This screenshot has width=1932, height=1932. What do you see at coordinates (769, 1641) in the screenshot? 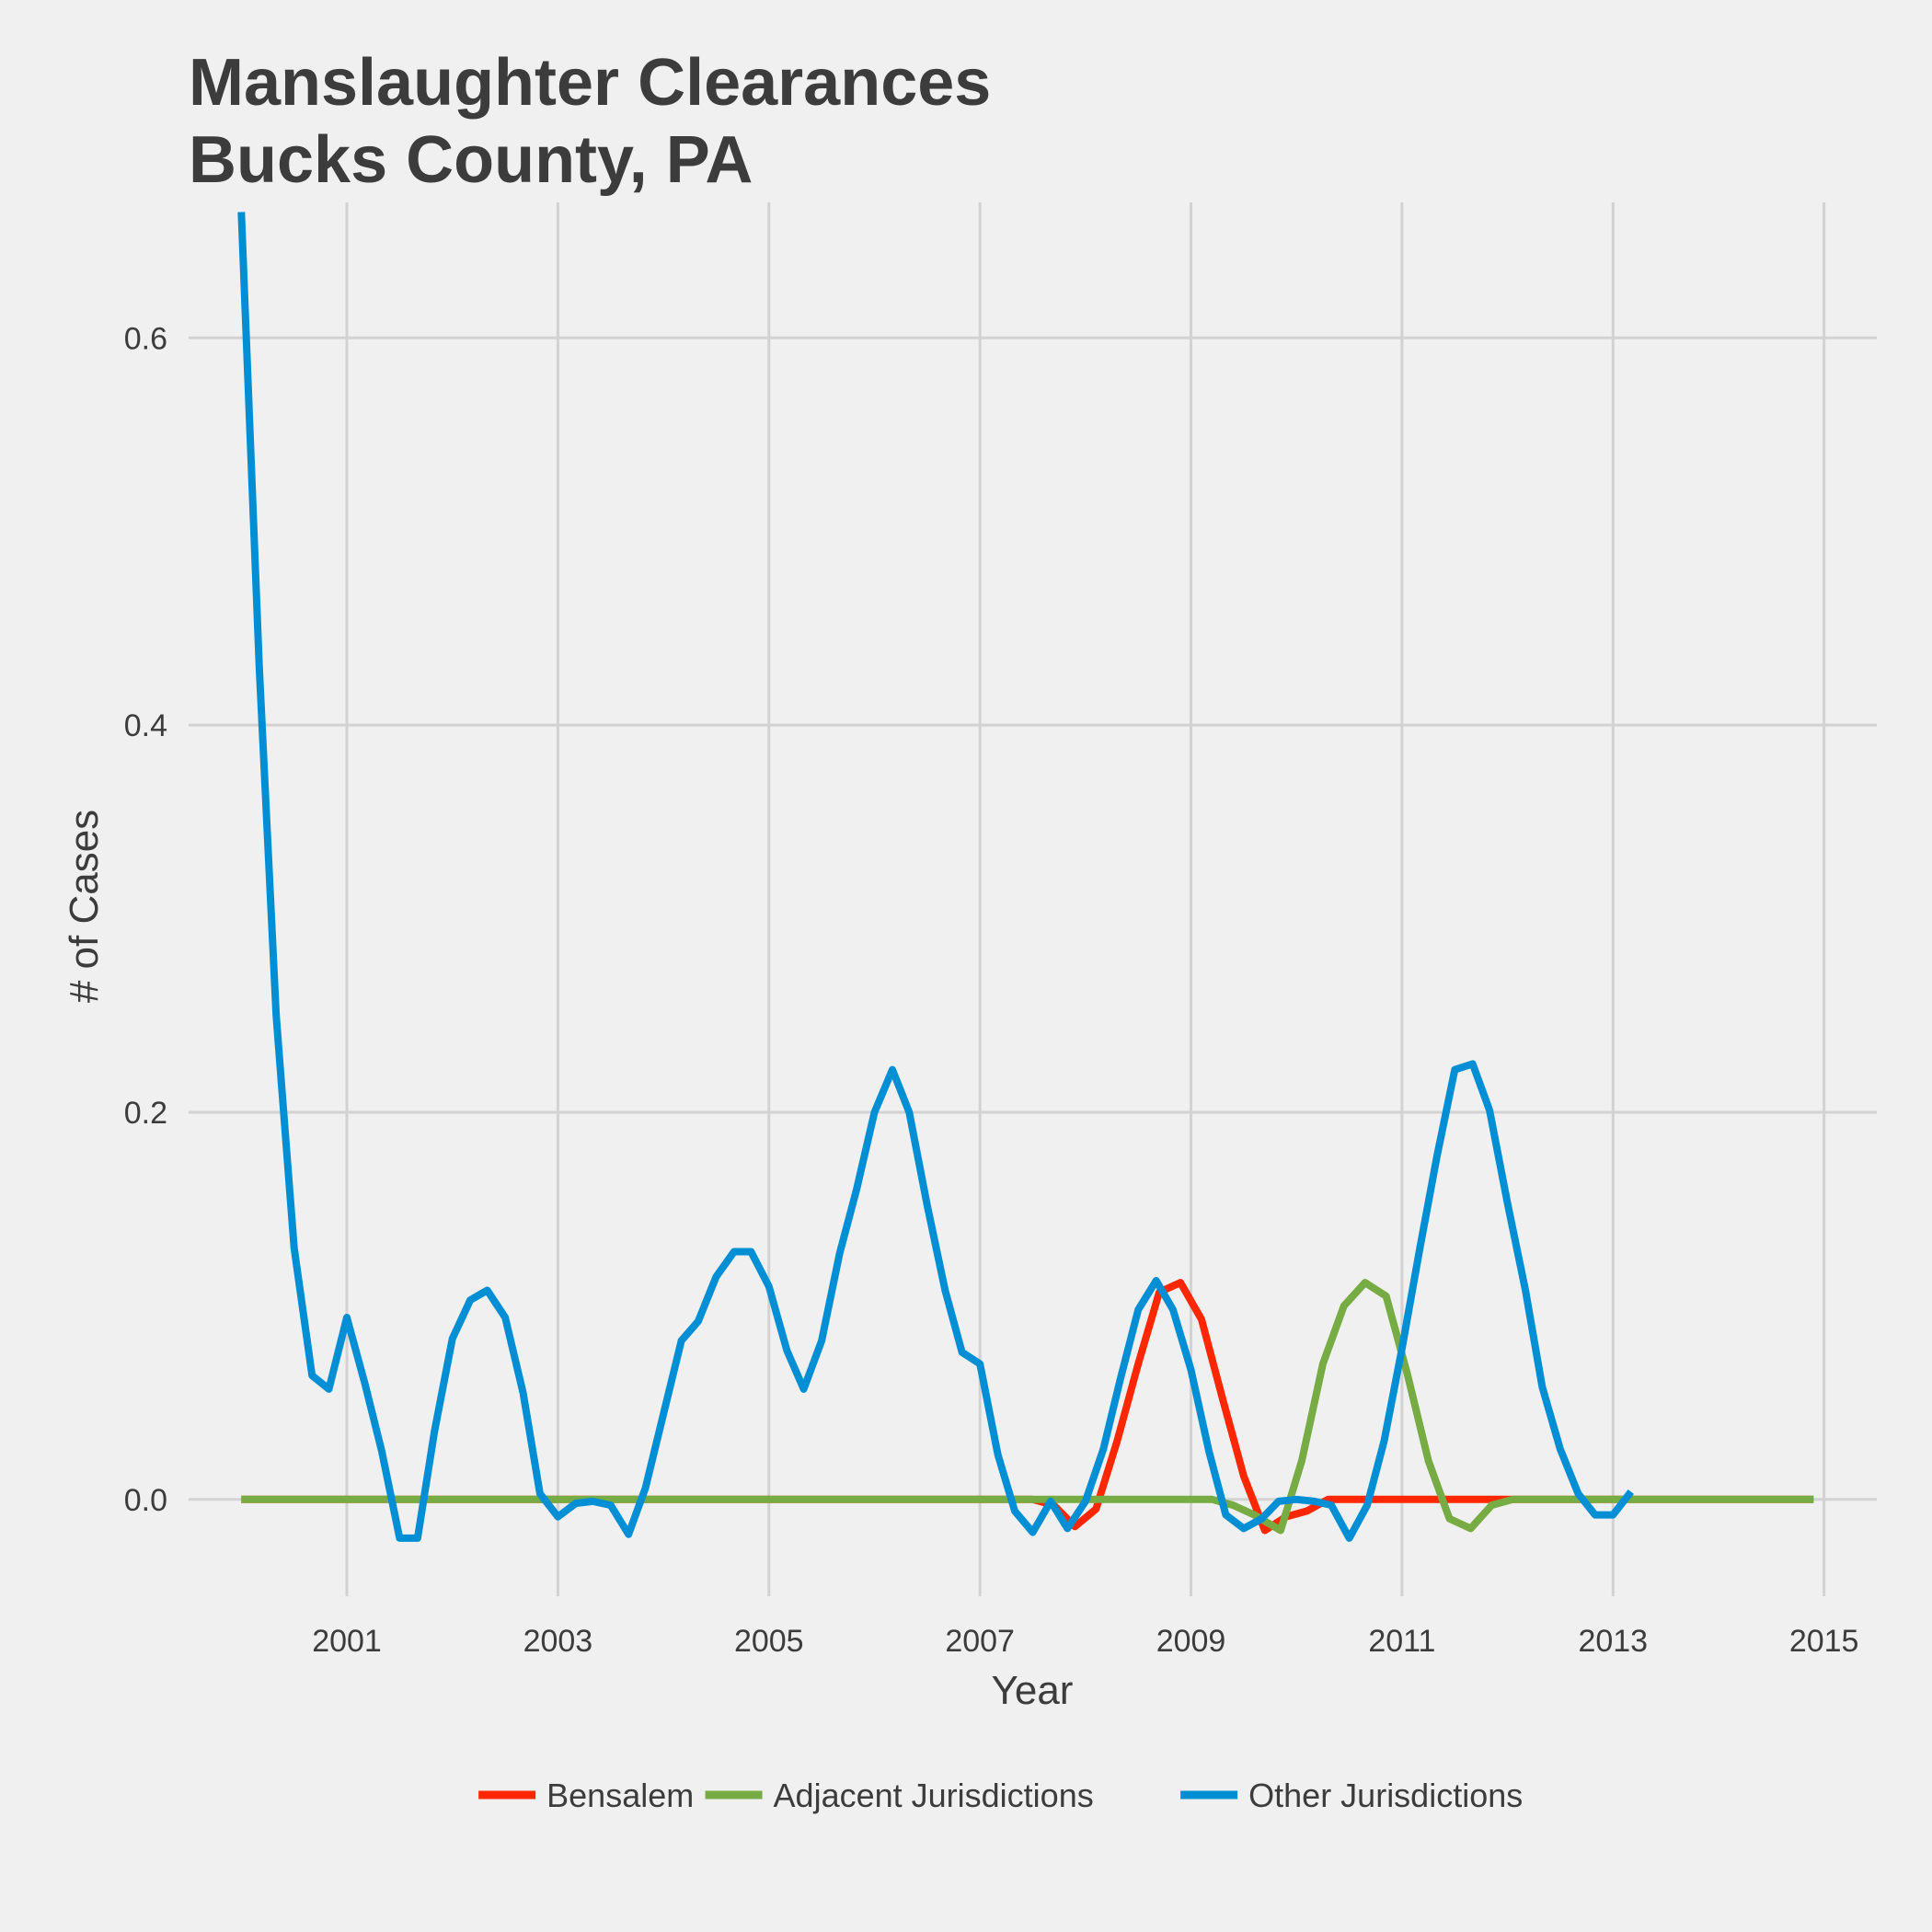
I see `x-tick-label: 2005` at bounding box center [769, 1641].